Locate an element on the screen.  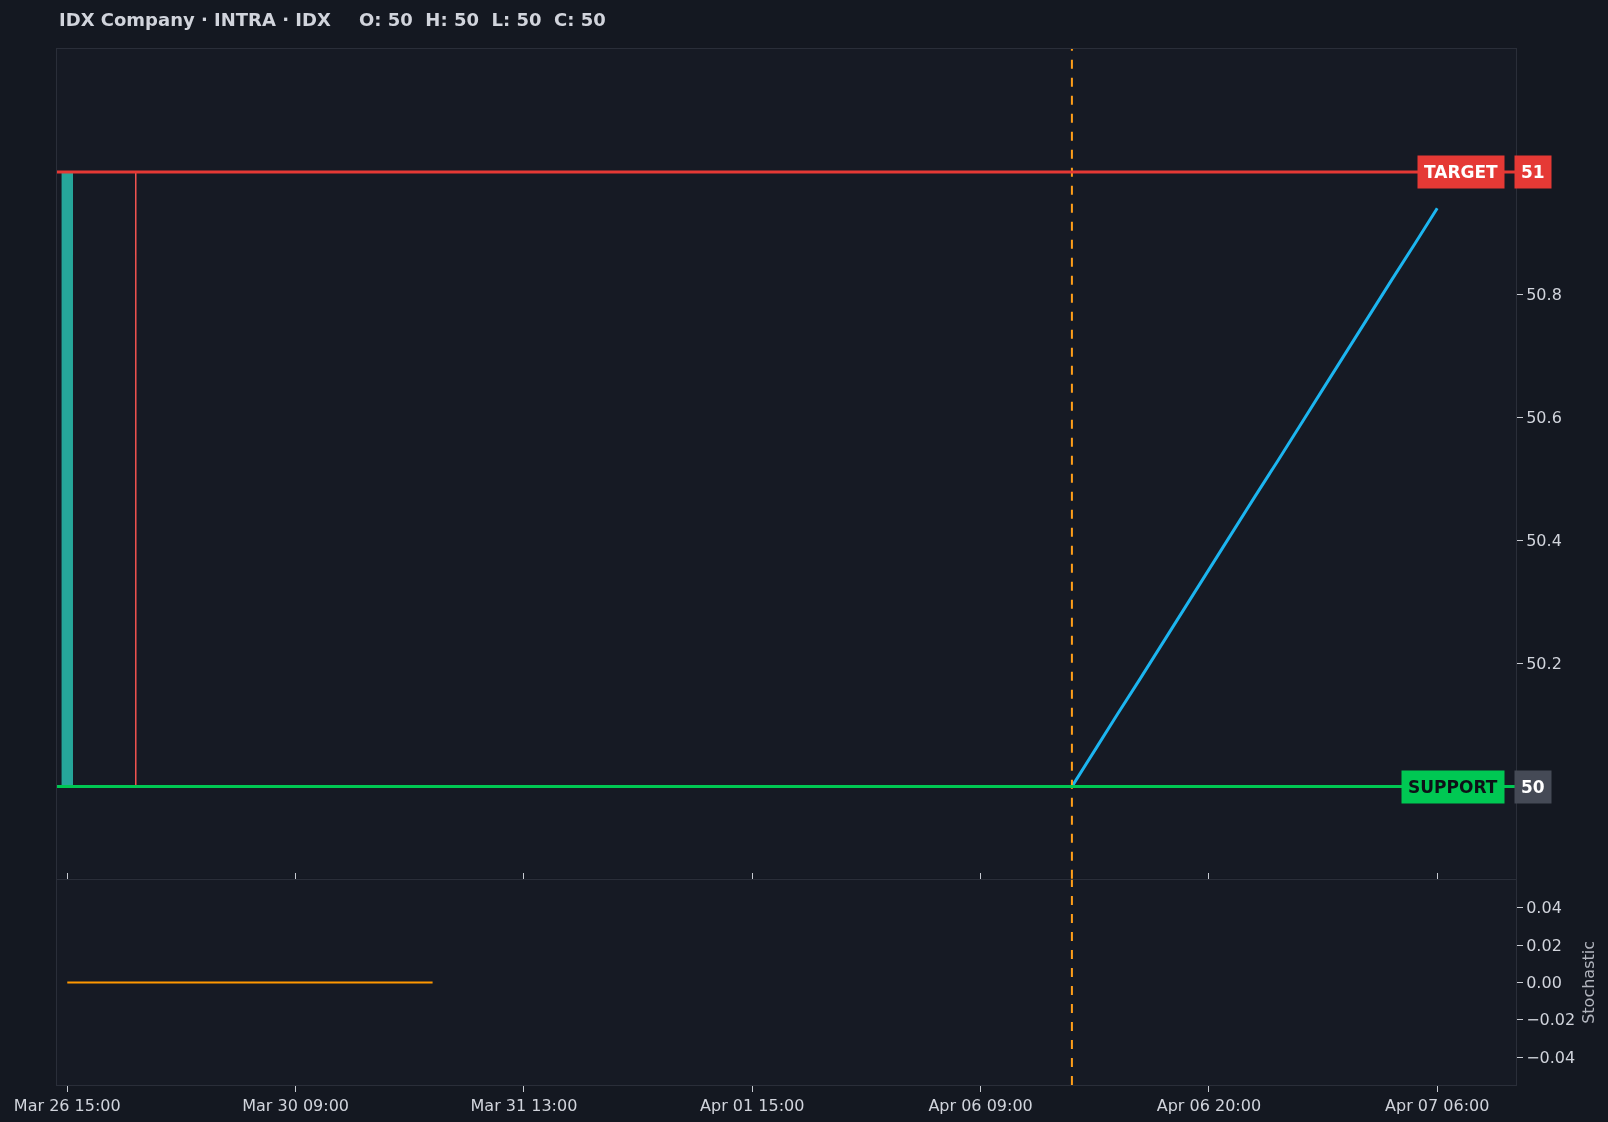
y-tick-label: 50.4 is located at coordinates (1544, 541).